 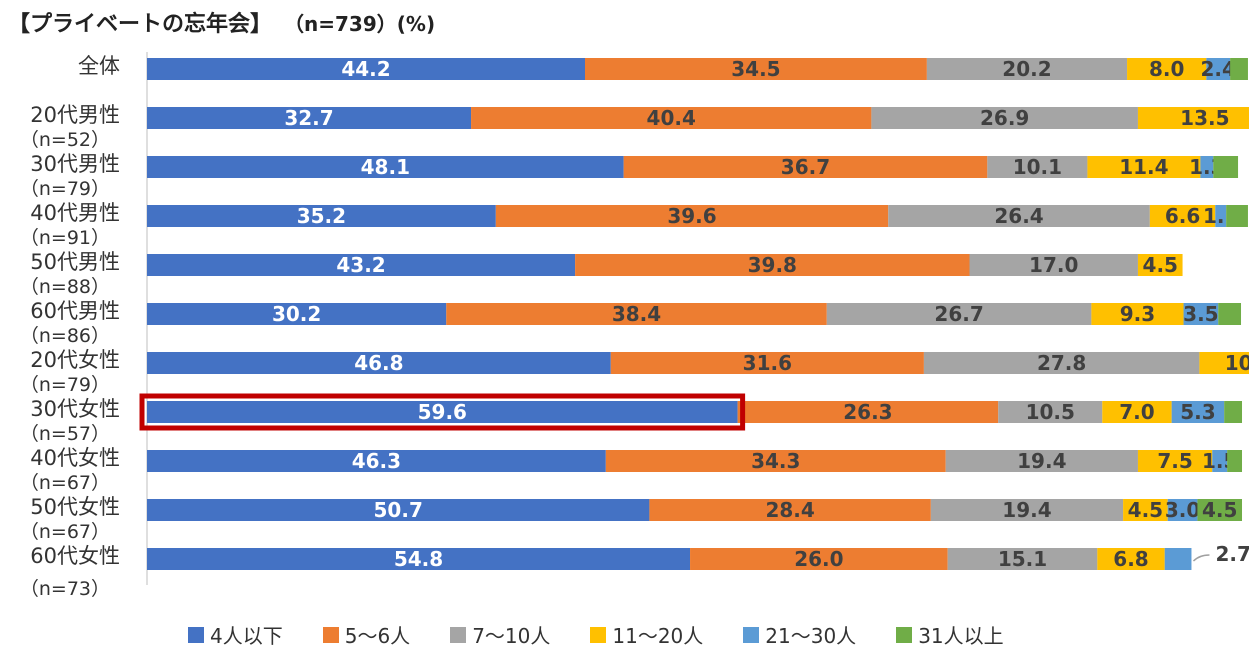 I want to click on data-label: 30.2, so click(x=296, y=314).